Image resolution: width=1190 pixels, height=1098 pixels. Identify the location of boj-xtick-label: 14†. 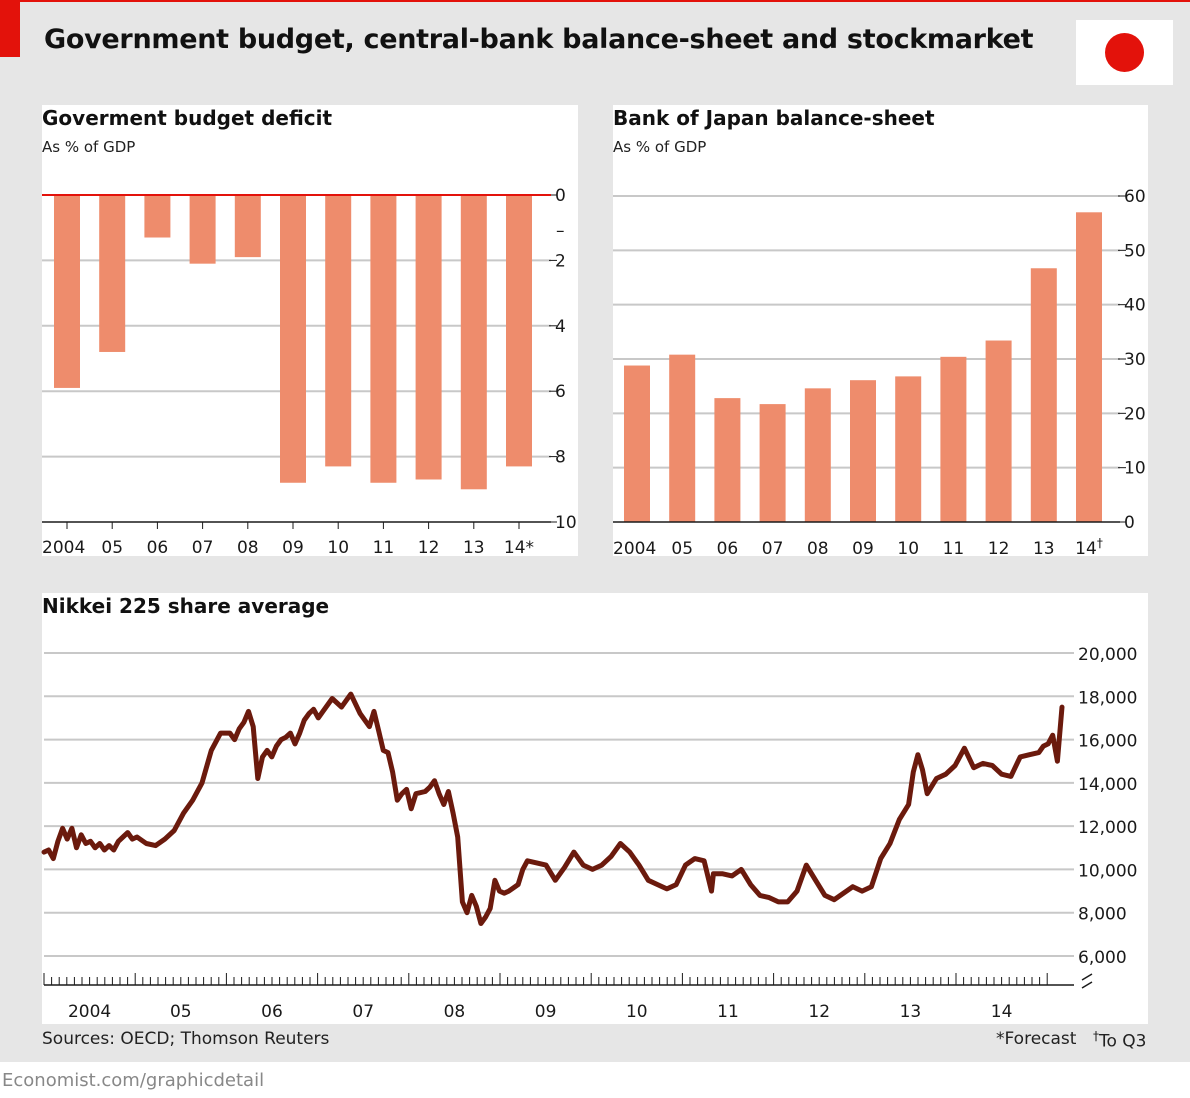
(1089, 547).